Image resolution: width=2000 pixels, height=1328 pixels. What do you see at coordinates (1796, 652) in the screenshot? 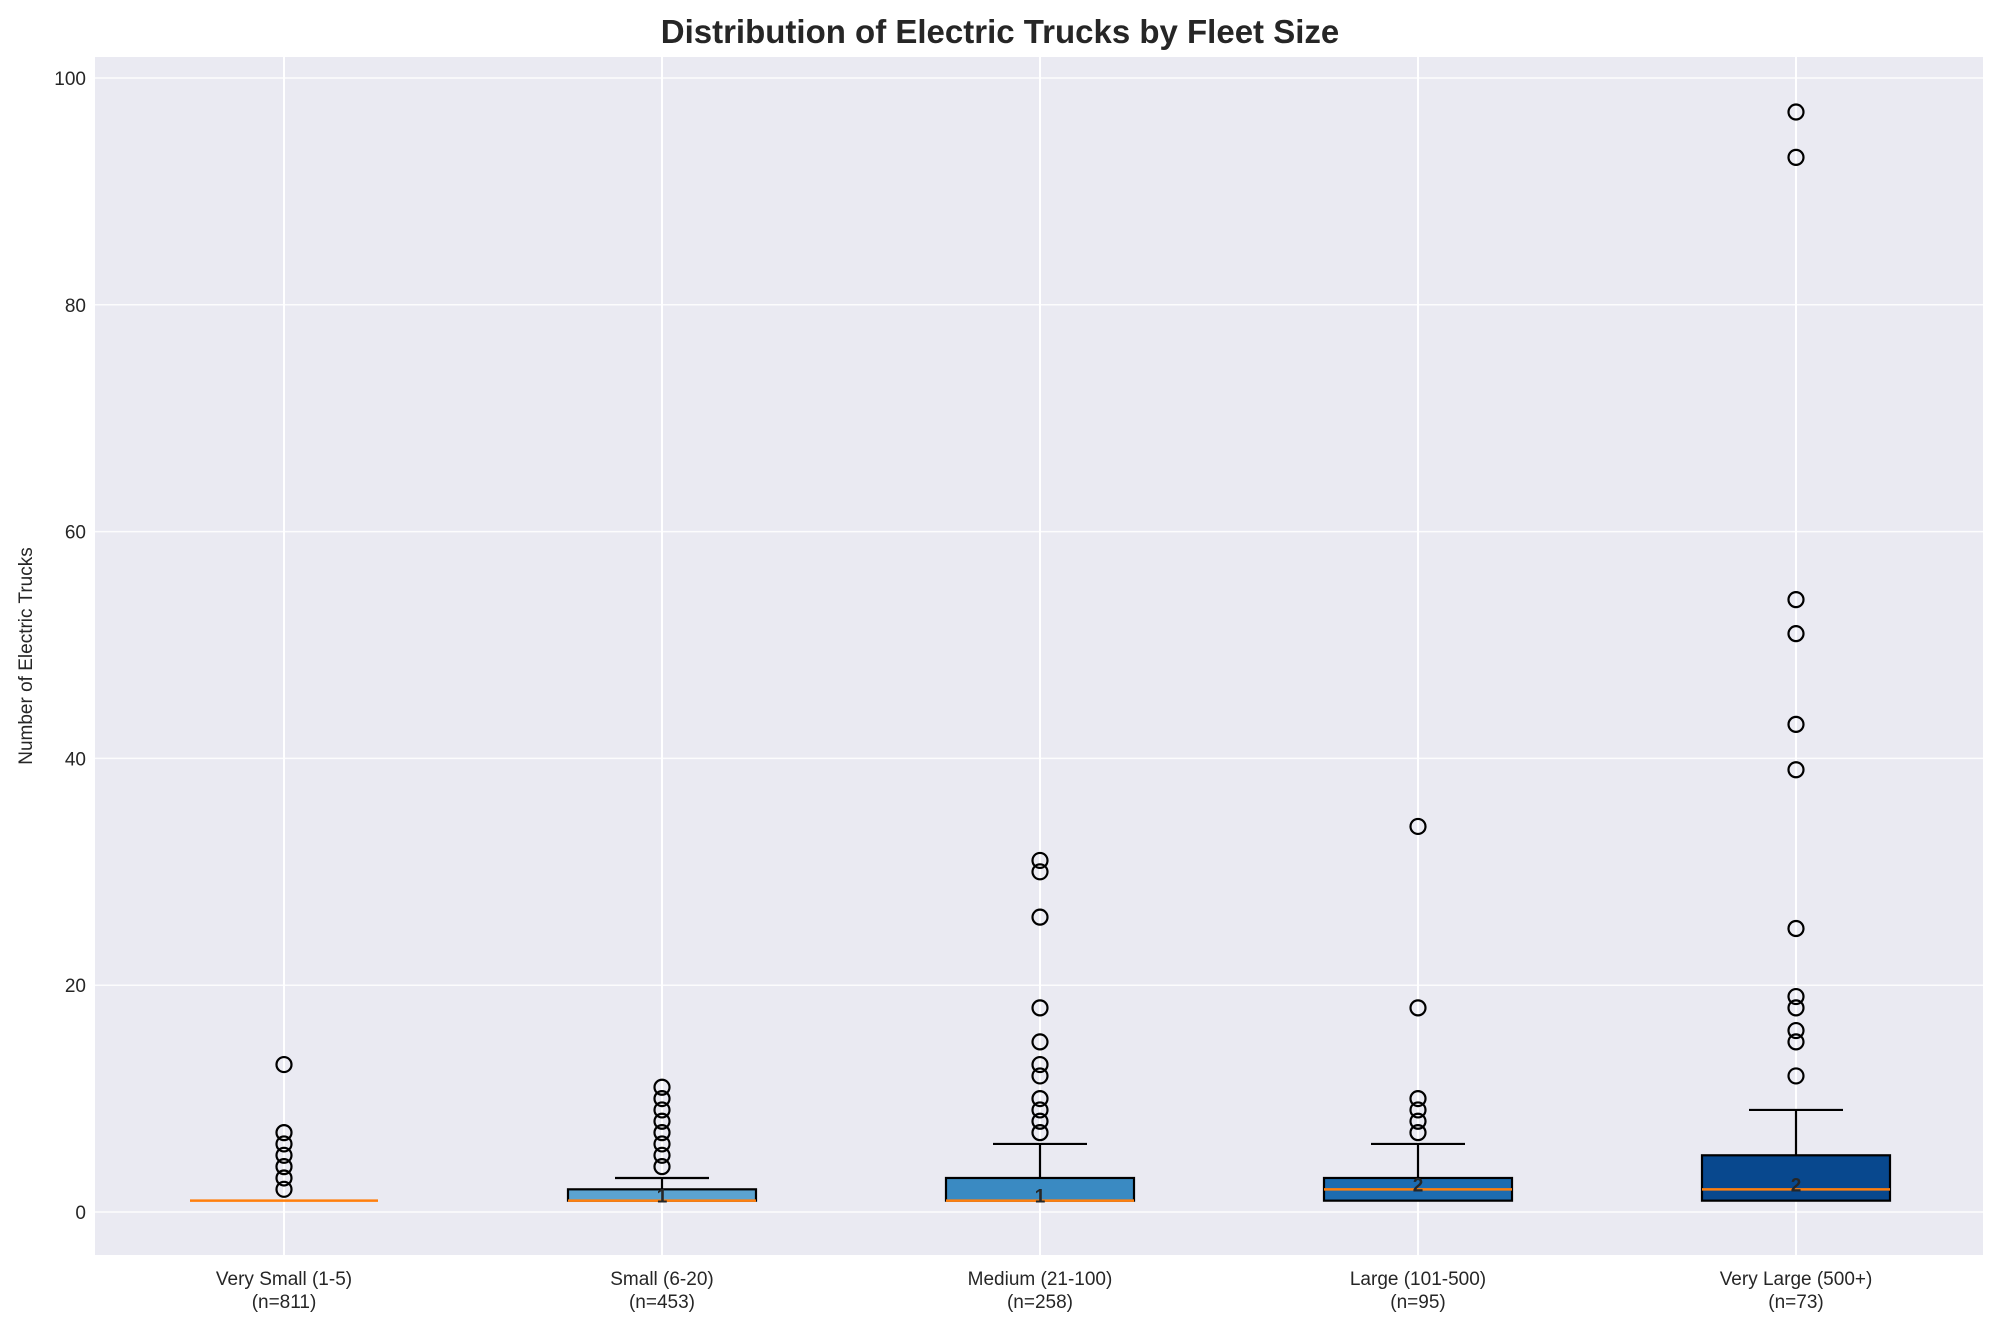
I see `box-very-large-500: 2` at bounding box center [1796, 652].